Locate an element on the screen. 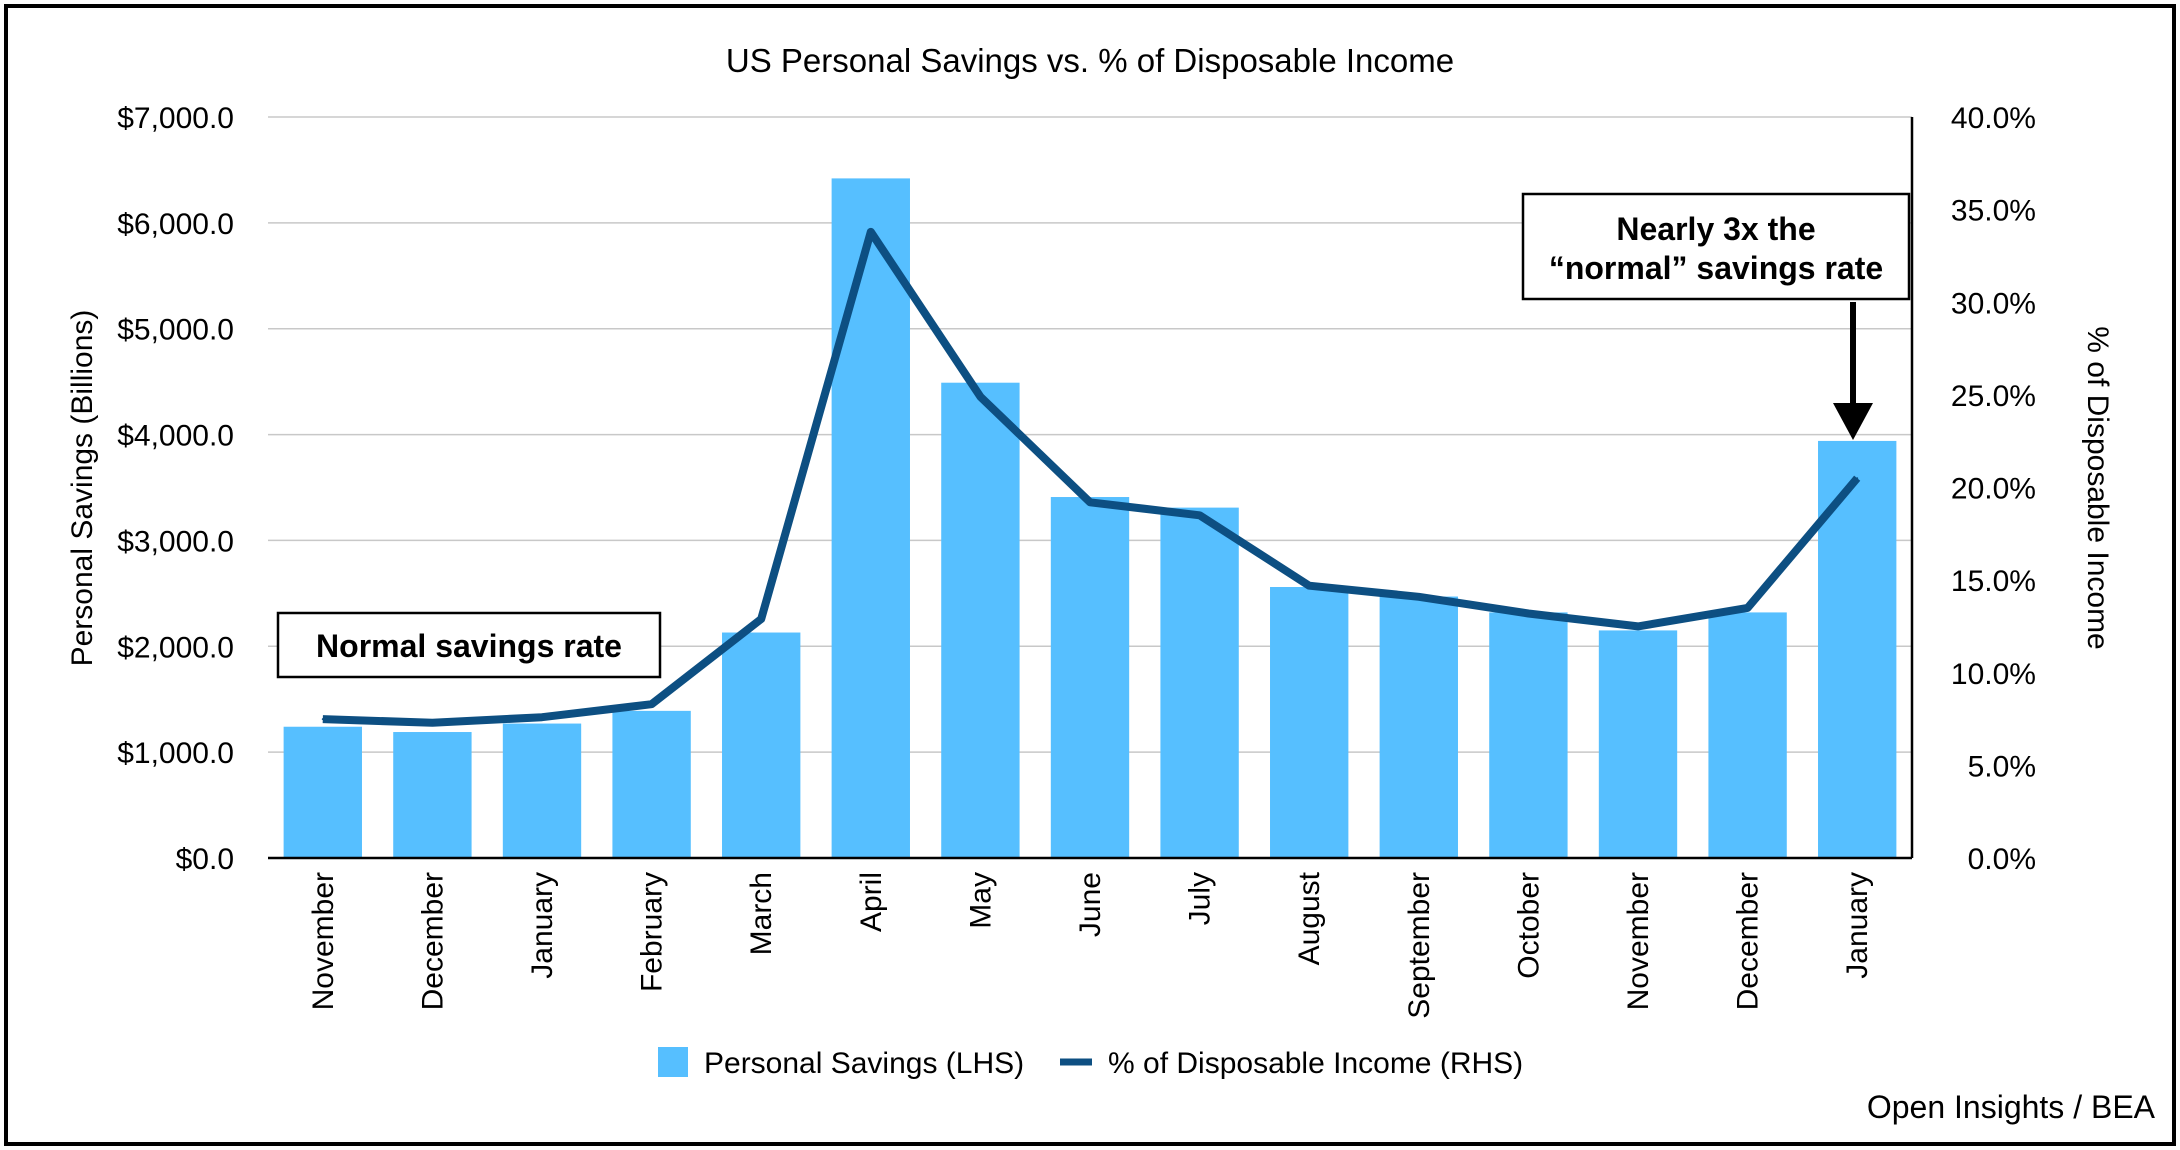 The image size is (2180, 1150). legend-swatch-bars is located at coordinates (673, 1062).